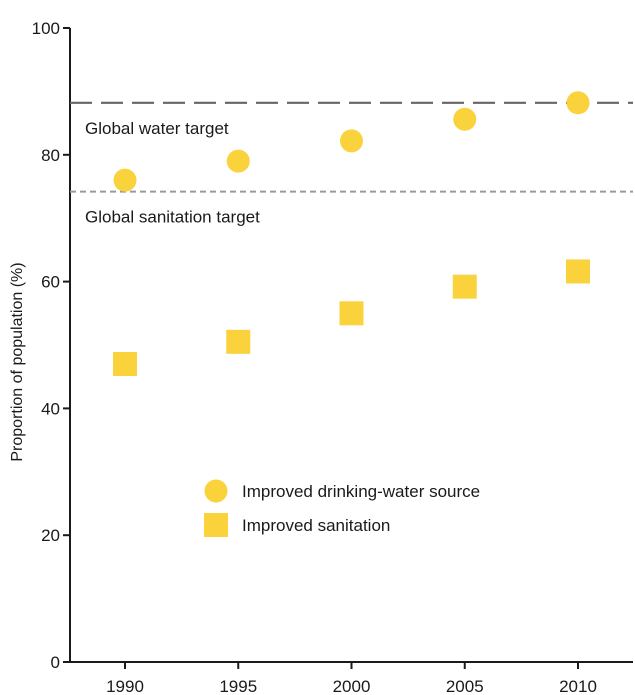  I want to click on y-tick-label: 20, so click(50, 535).